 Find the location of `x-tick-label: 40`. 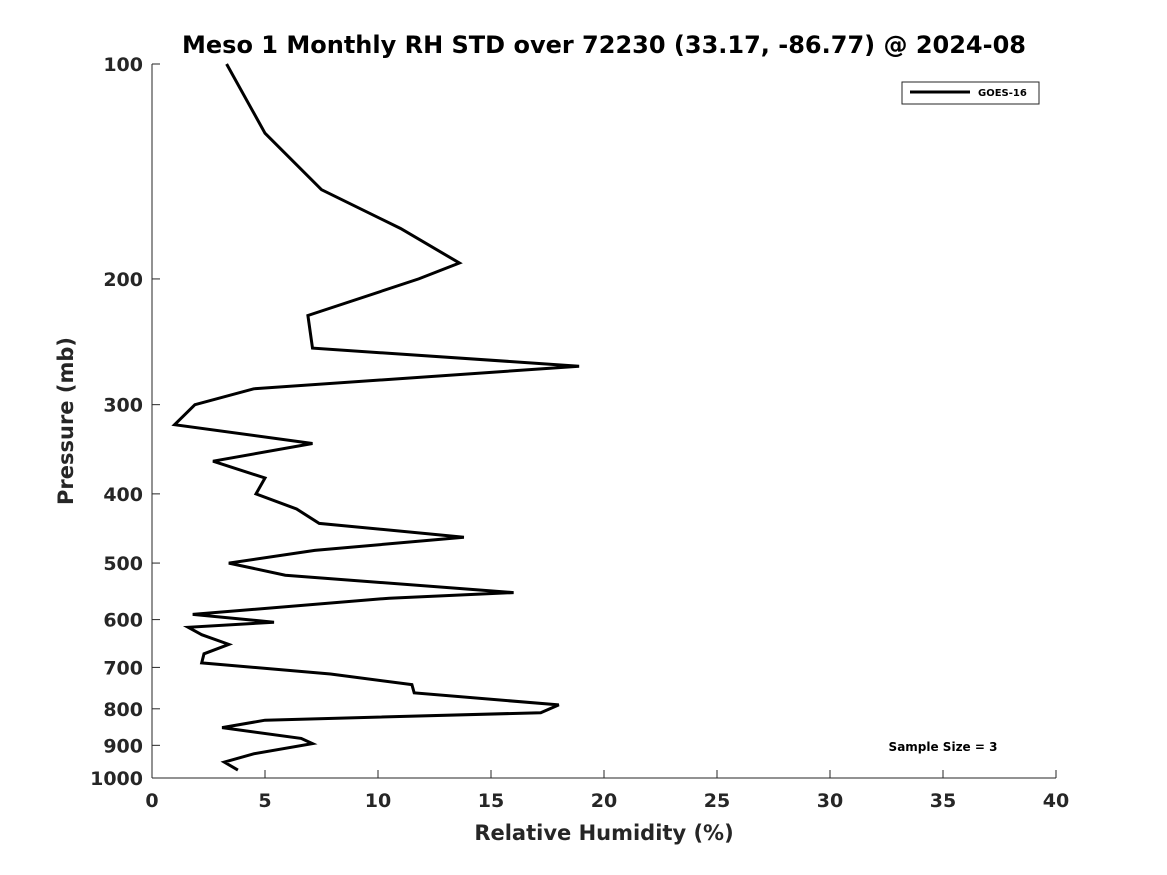

x-tick-label: 40 is located at coordinates (1056, 801).